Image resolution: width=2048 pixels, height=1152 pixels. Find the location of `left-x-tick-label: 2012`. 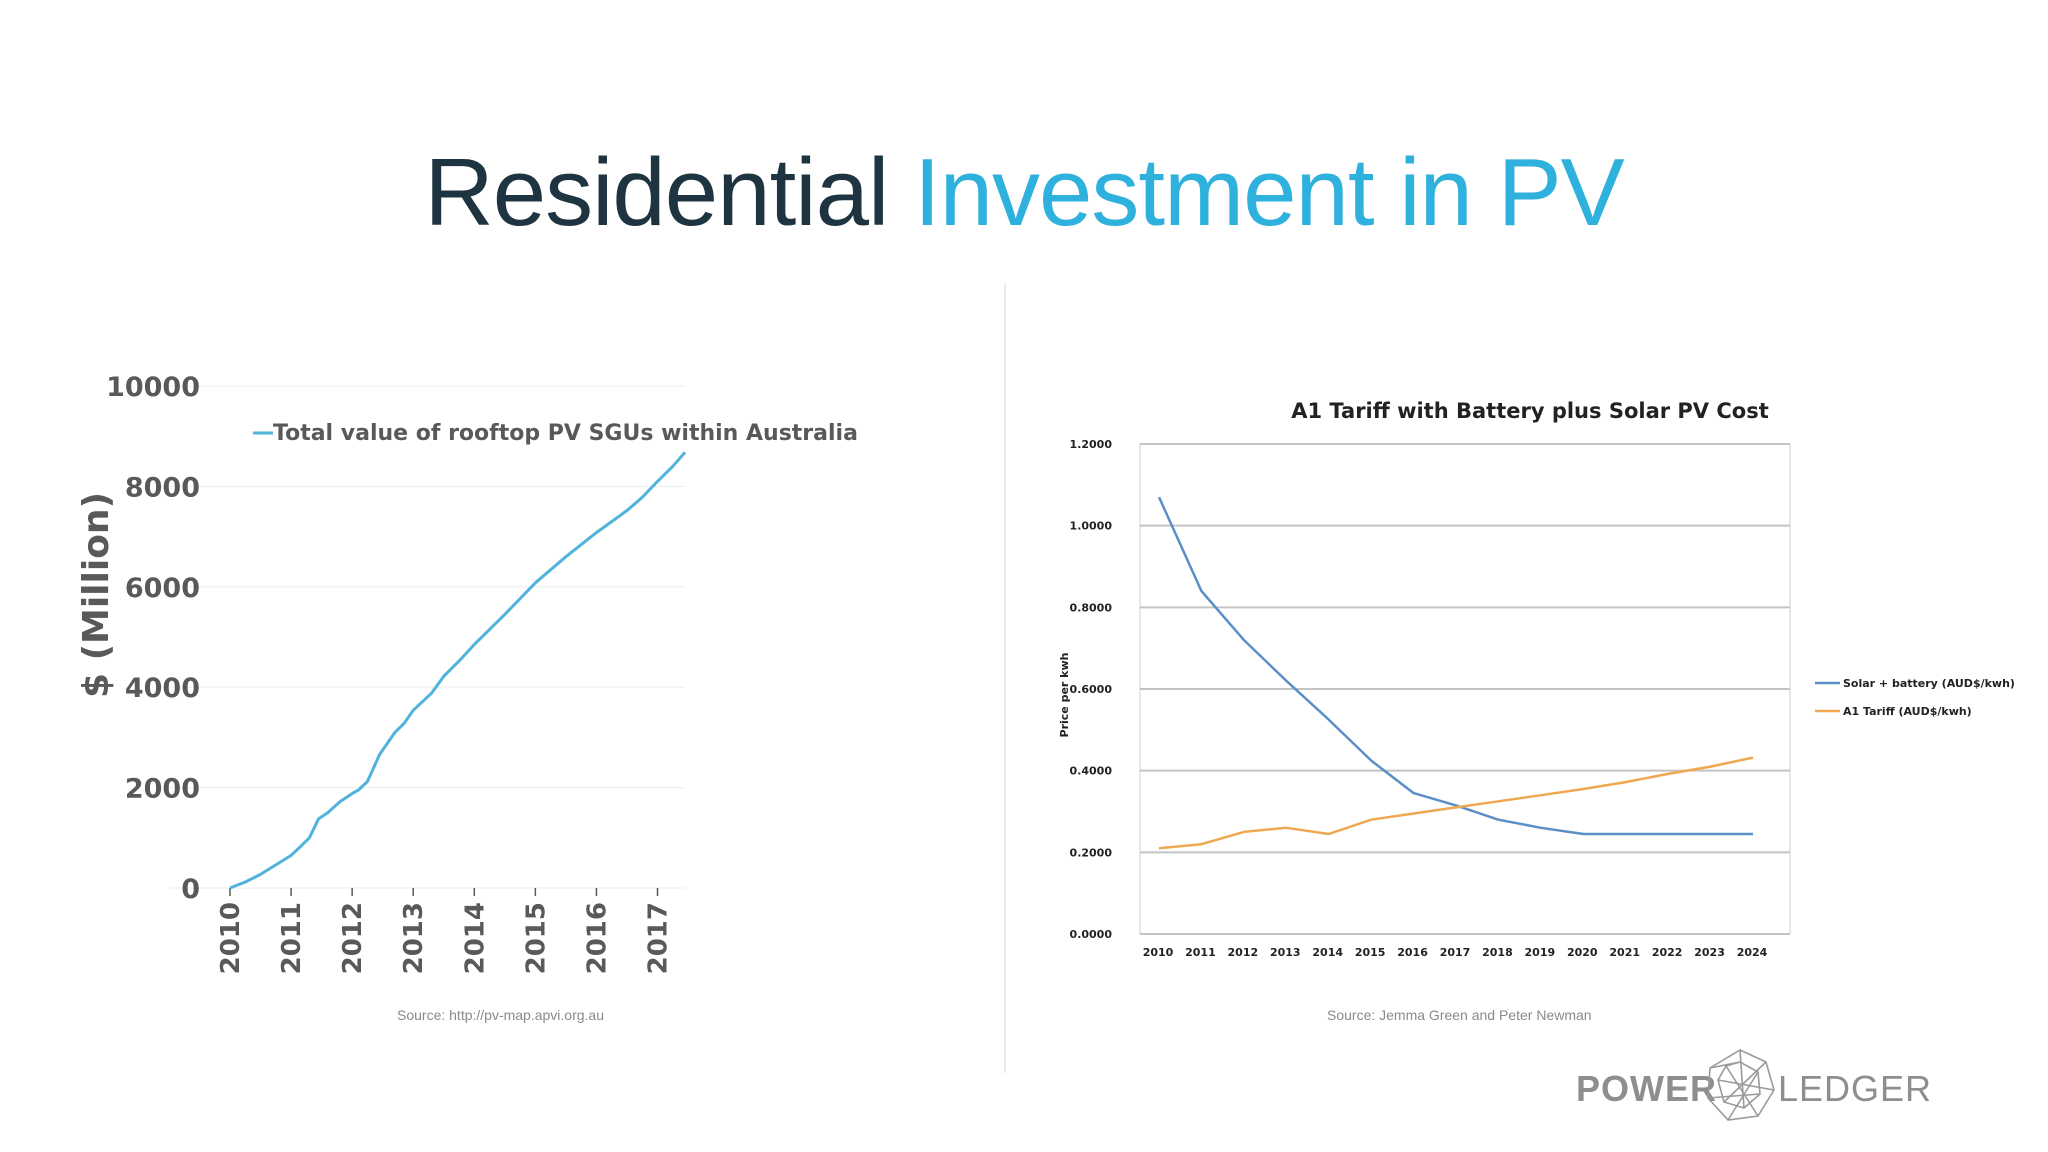

left-x-tick-label: 2012 is located at coordinates (353, 938).